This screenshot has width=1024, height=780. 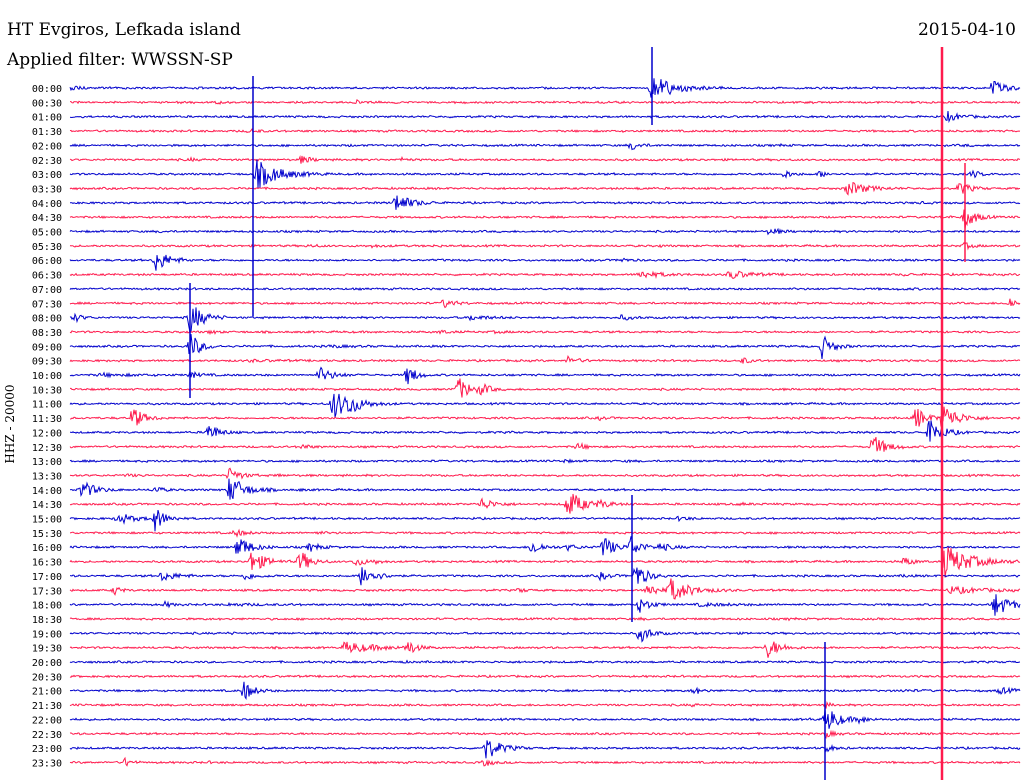 I want to click on time-label: 03:00, so click(x=47, y=175).